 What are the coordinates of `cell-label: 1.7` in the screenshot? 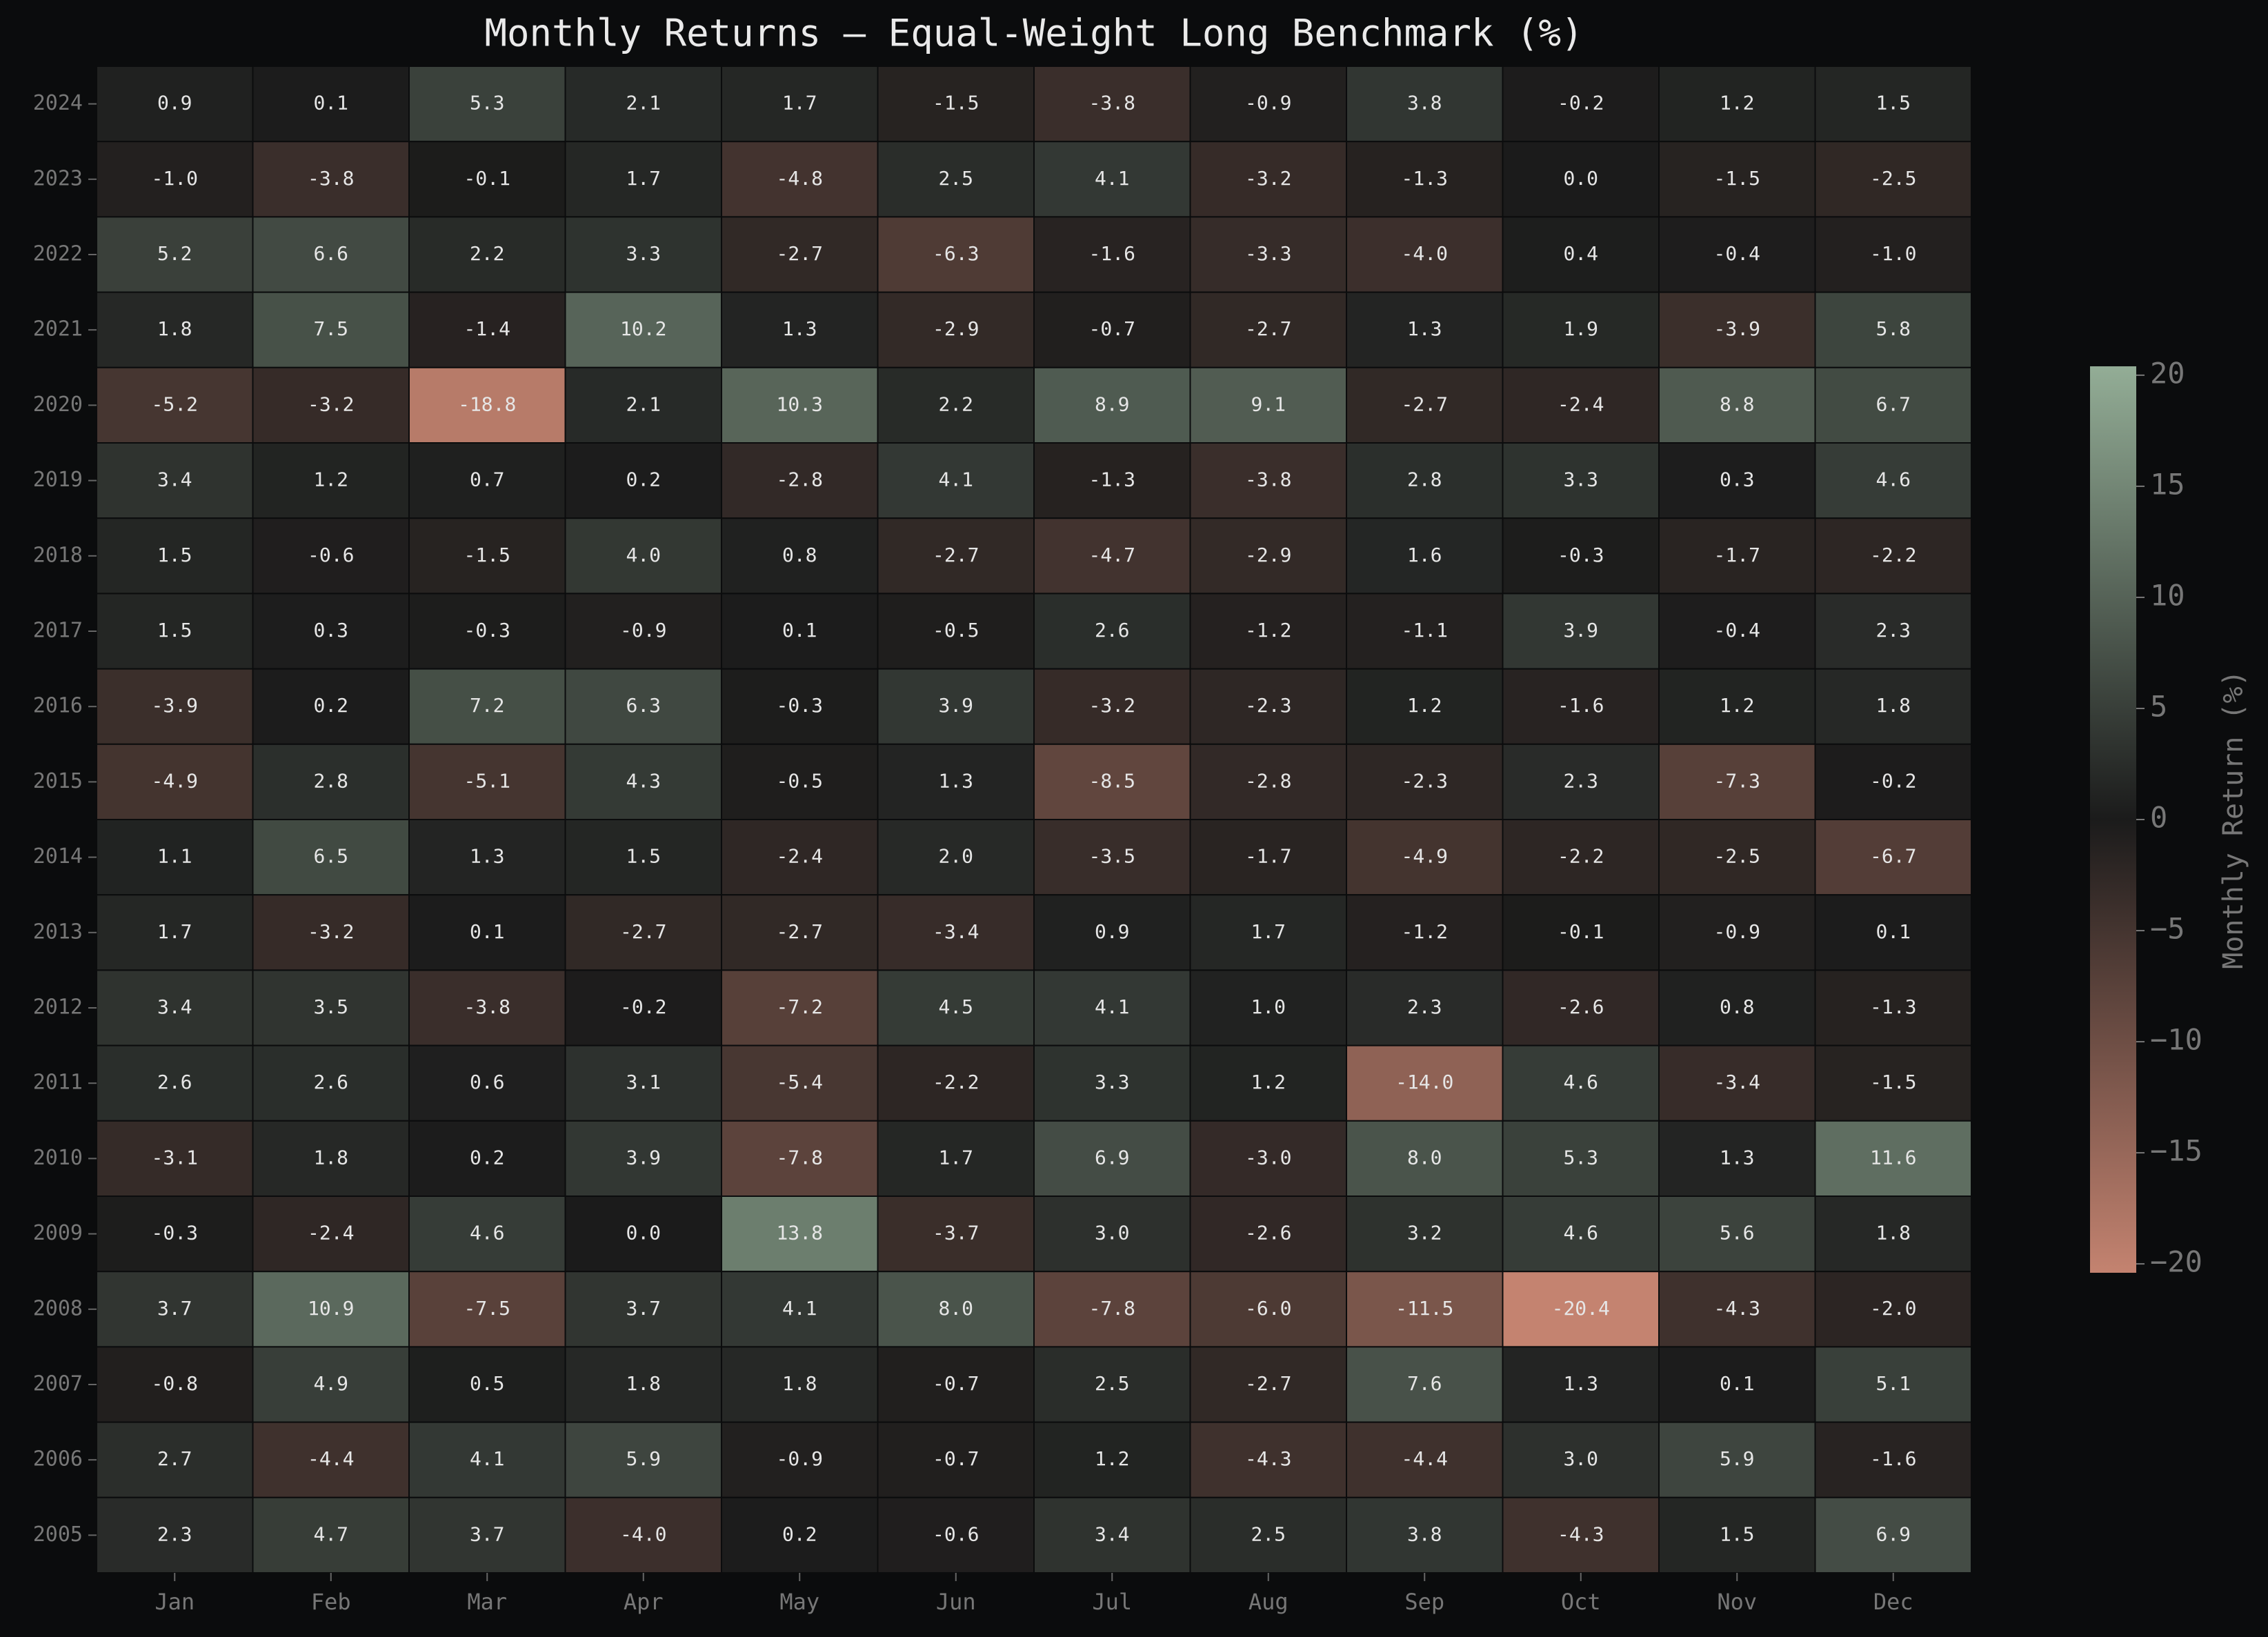 It's located at (174, 931).